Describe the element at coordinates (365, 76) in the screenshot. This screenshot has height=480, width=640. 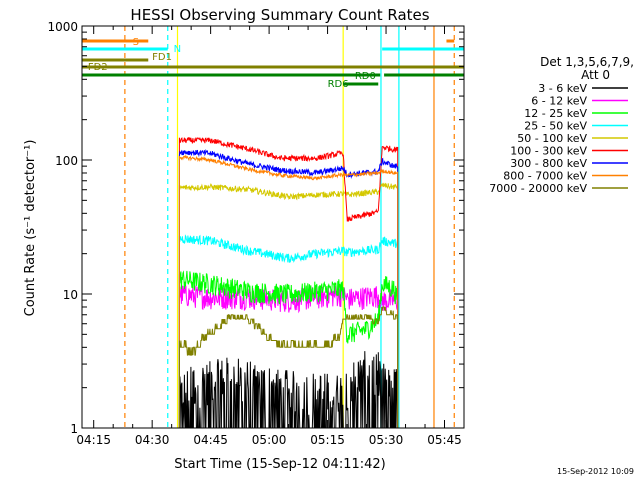
I see `state-label-rd0: RD0` at that location.